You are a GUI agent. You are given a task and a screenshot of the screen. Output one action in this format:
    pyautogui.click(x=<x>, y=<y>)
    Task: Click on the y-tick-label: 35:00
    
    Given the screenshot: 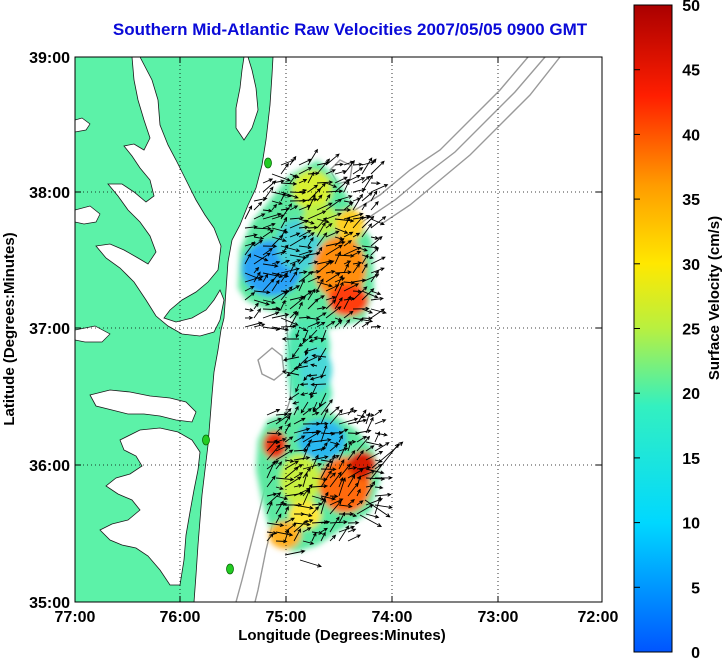 What is the action you would take?
    pyautogui.click(x=49, y=603)
    